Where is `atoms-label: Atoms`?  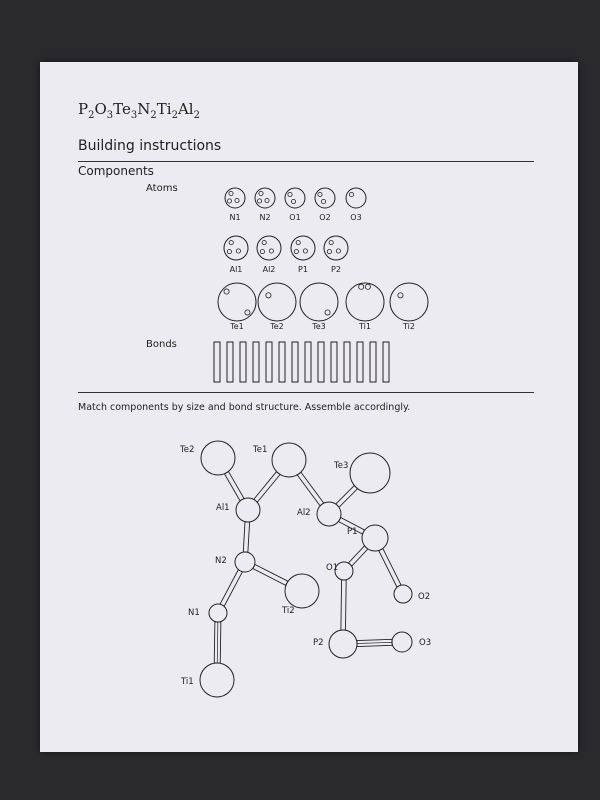 atoms-label: Atoms is located at coordinates (162, 188).